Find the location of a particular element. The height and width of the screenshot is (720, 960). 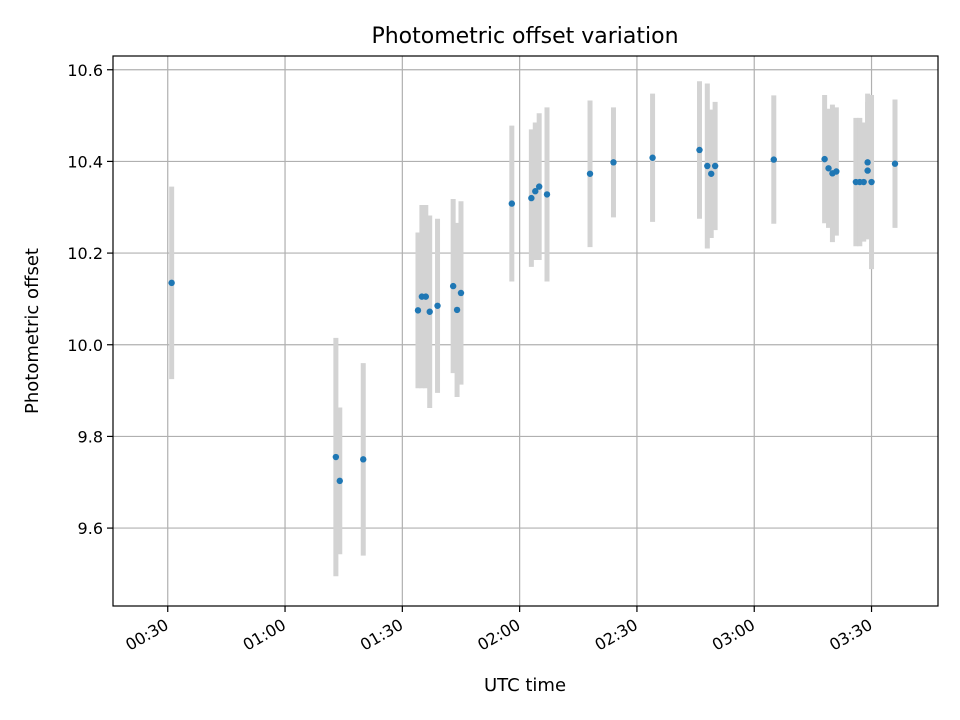

y-tick-label: 9.8 is located at coordinates (90, 436).